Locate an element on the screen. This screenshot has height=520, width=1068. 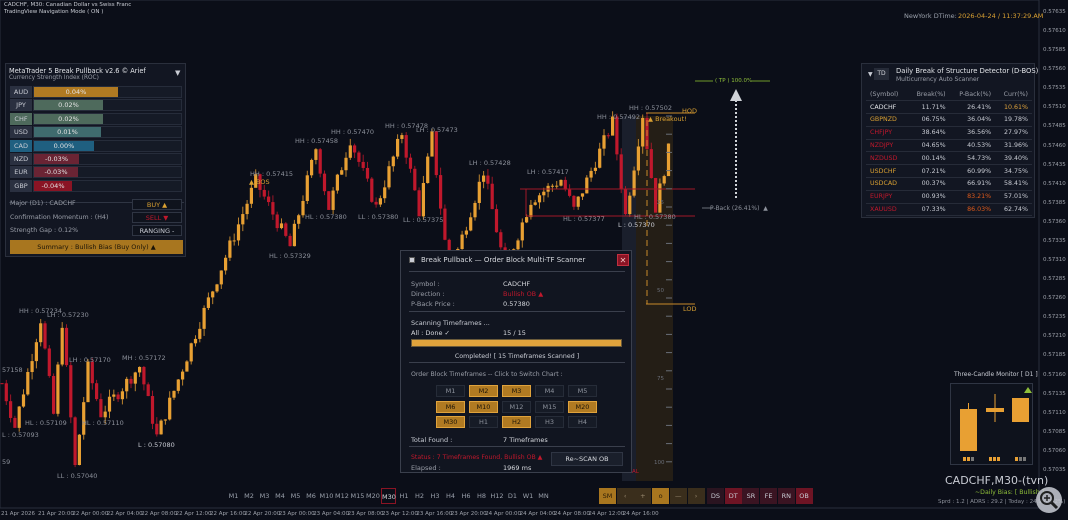
tool-dt-button: DT is located at coordinates (733, 496).